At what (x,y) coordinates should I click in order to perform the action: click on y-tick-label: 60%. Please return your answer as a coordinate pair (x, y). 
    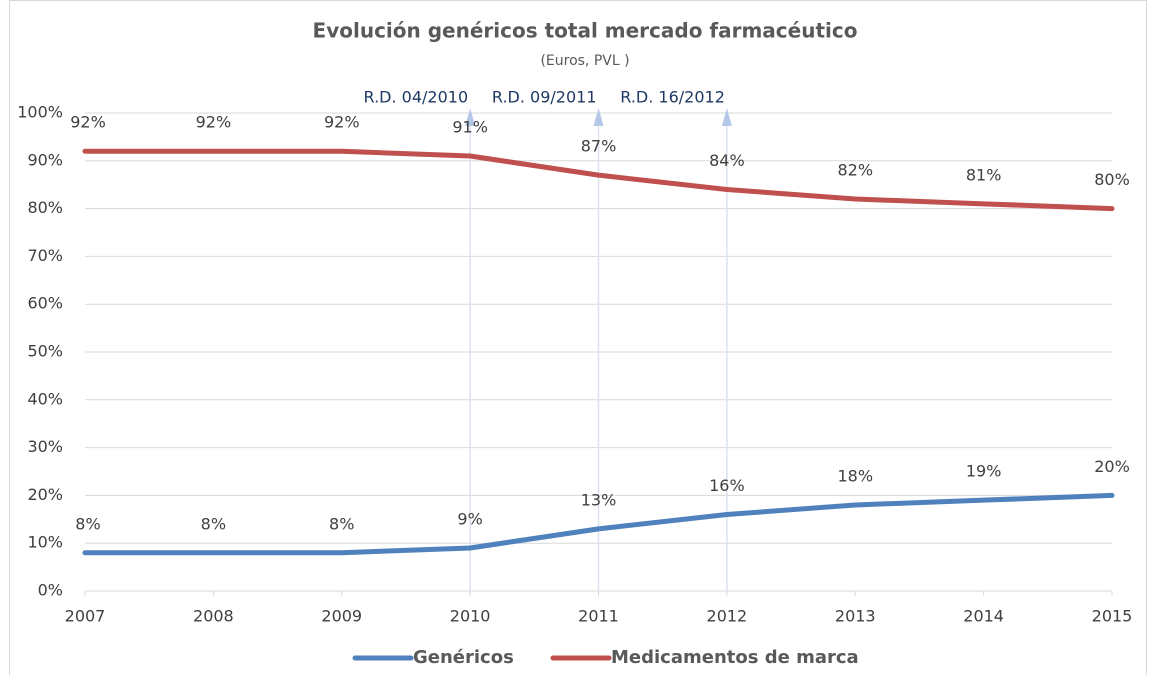
    Looking at the image, I should click on (45, 303).